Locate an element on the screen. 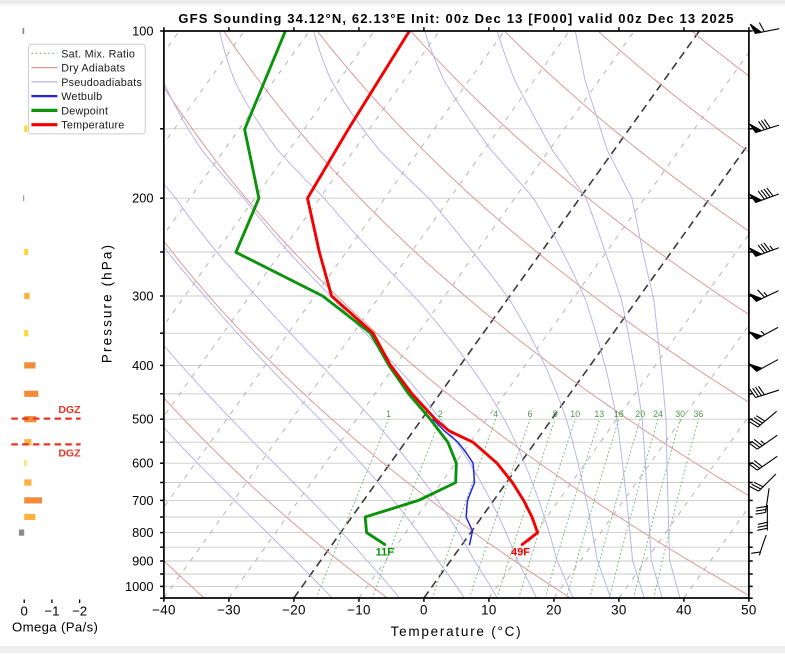 The width and height of the screenshot is (785, 658). svg-text: Temperature (°C) is located at coordinates (457, 631).